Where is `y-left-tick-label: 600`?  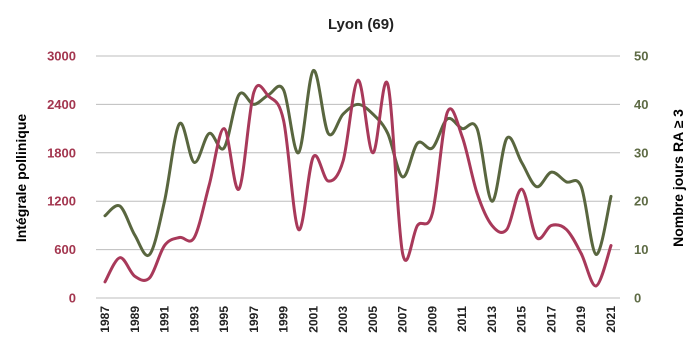
y-left-tick-label: 600 is located at coordinates (65, 249).